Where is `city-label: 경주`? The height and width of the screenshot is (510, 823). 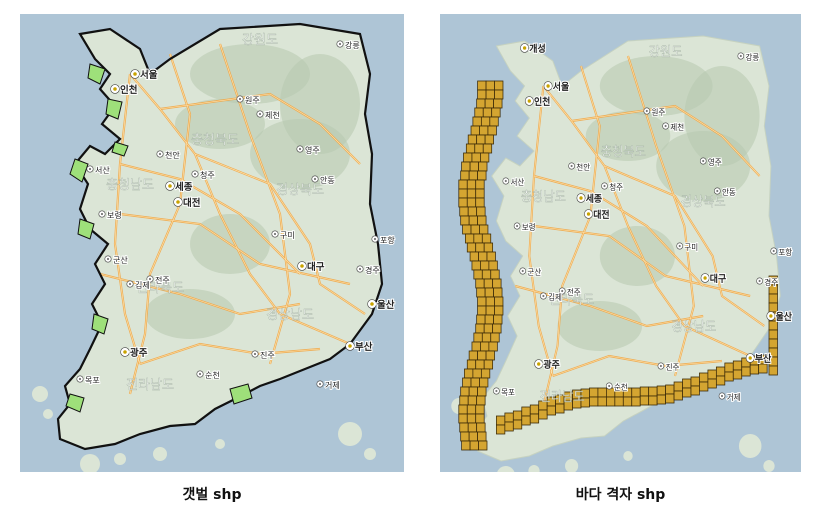 city-label: 경주 is located at coordinates (771, 282).